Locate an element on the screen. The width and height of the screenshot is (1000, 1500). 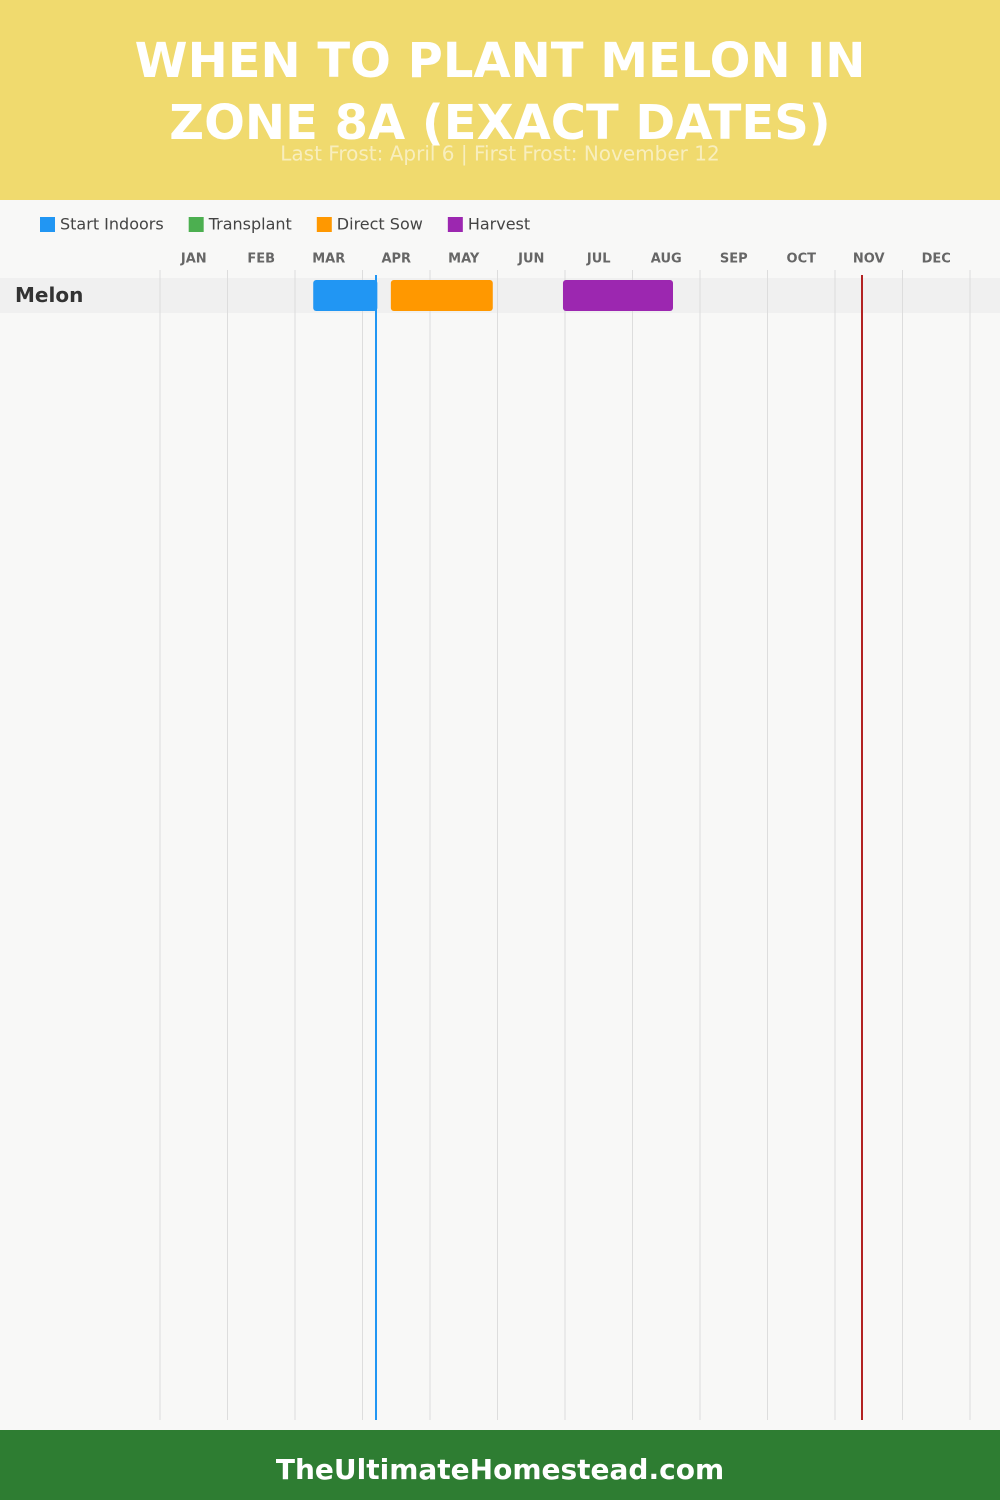
legend-label: Transplant is located at coordinates (250, 224).